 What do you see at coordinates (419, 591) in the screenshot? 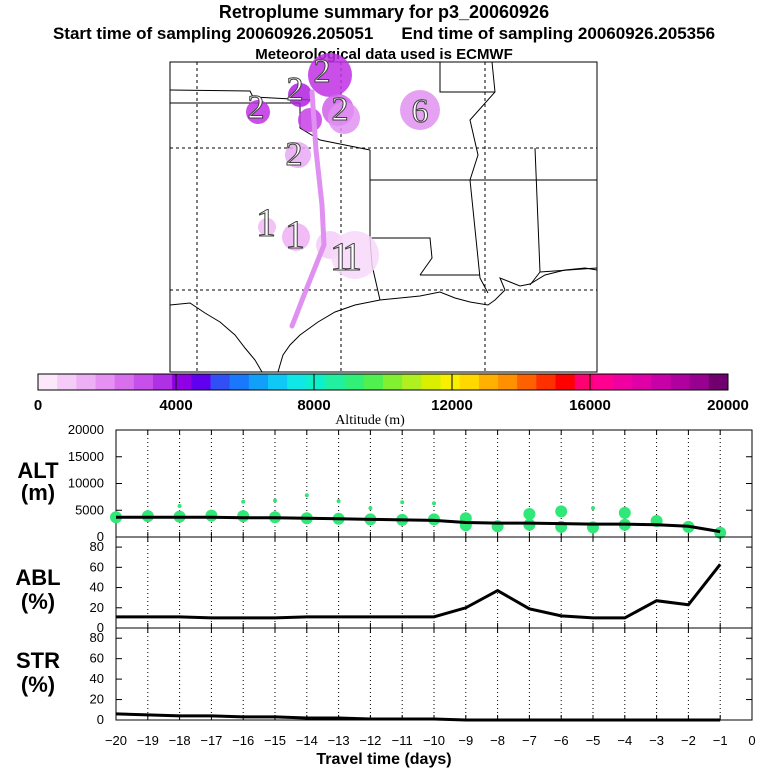
I see `abl-series-line` at bounding box center [419, 591].